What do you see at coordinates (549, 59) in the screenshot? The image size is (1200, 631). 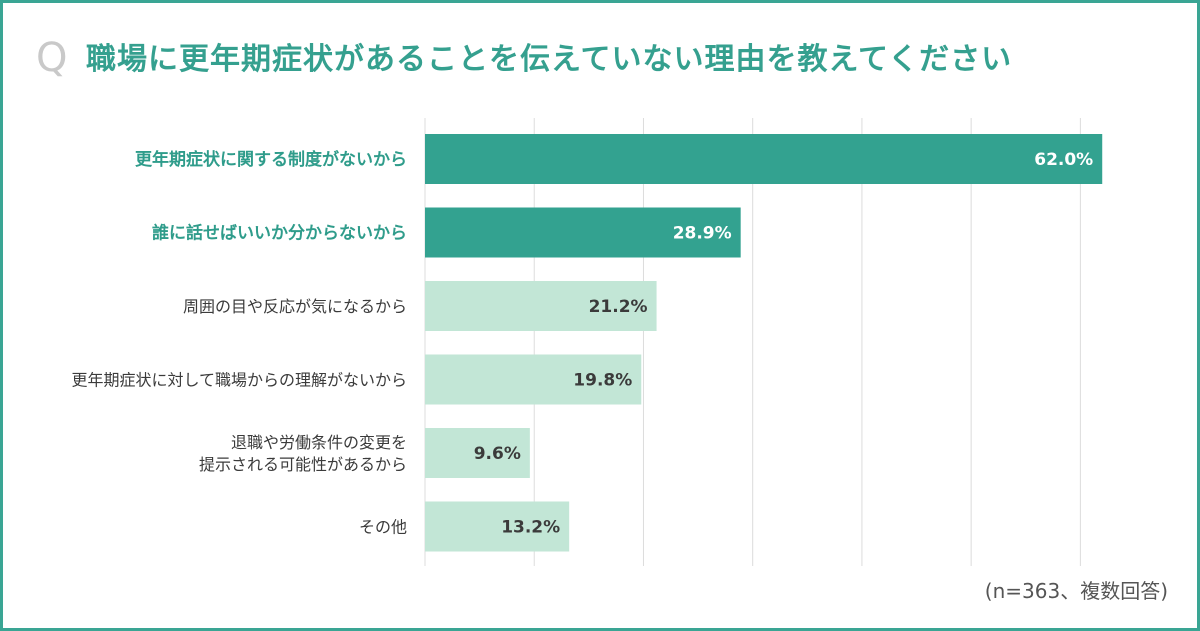 I see `chart-title: 職場に更年期症状があることを伝えていない理由を教えてください` at bounding box center [549, 59].